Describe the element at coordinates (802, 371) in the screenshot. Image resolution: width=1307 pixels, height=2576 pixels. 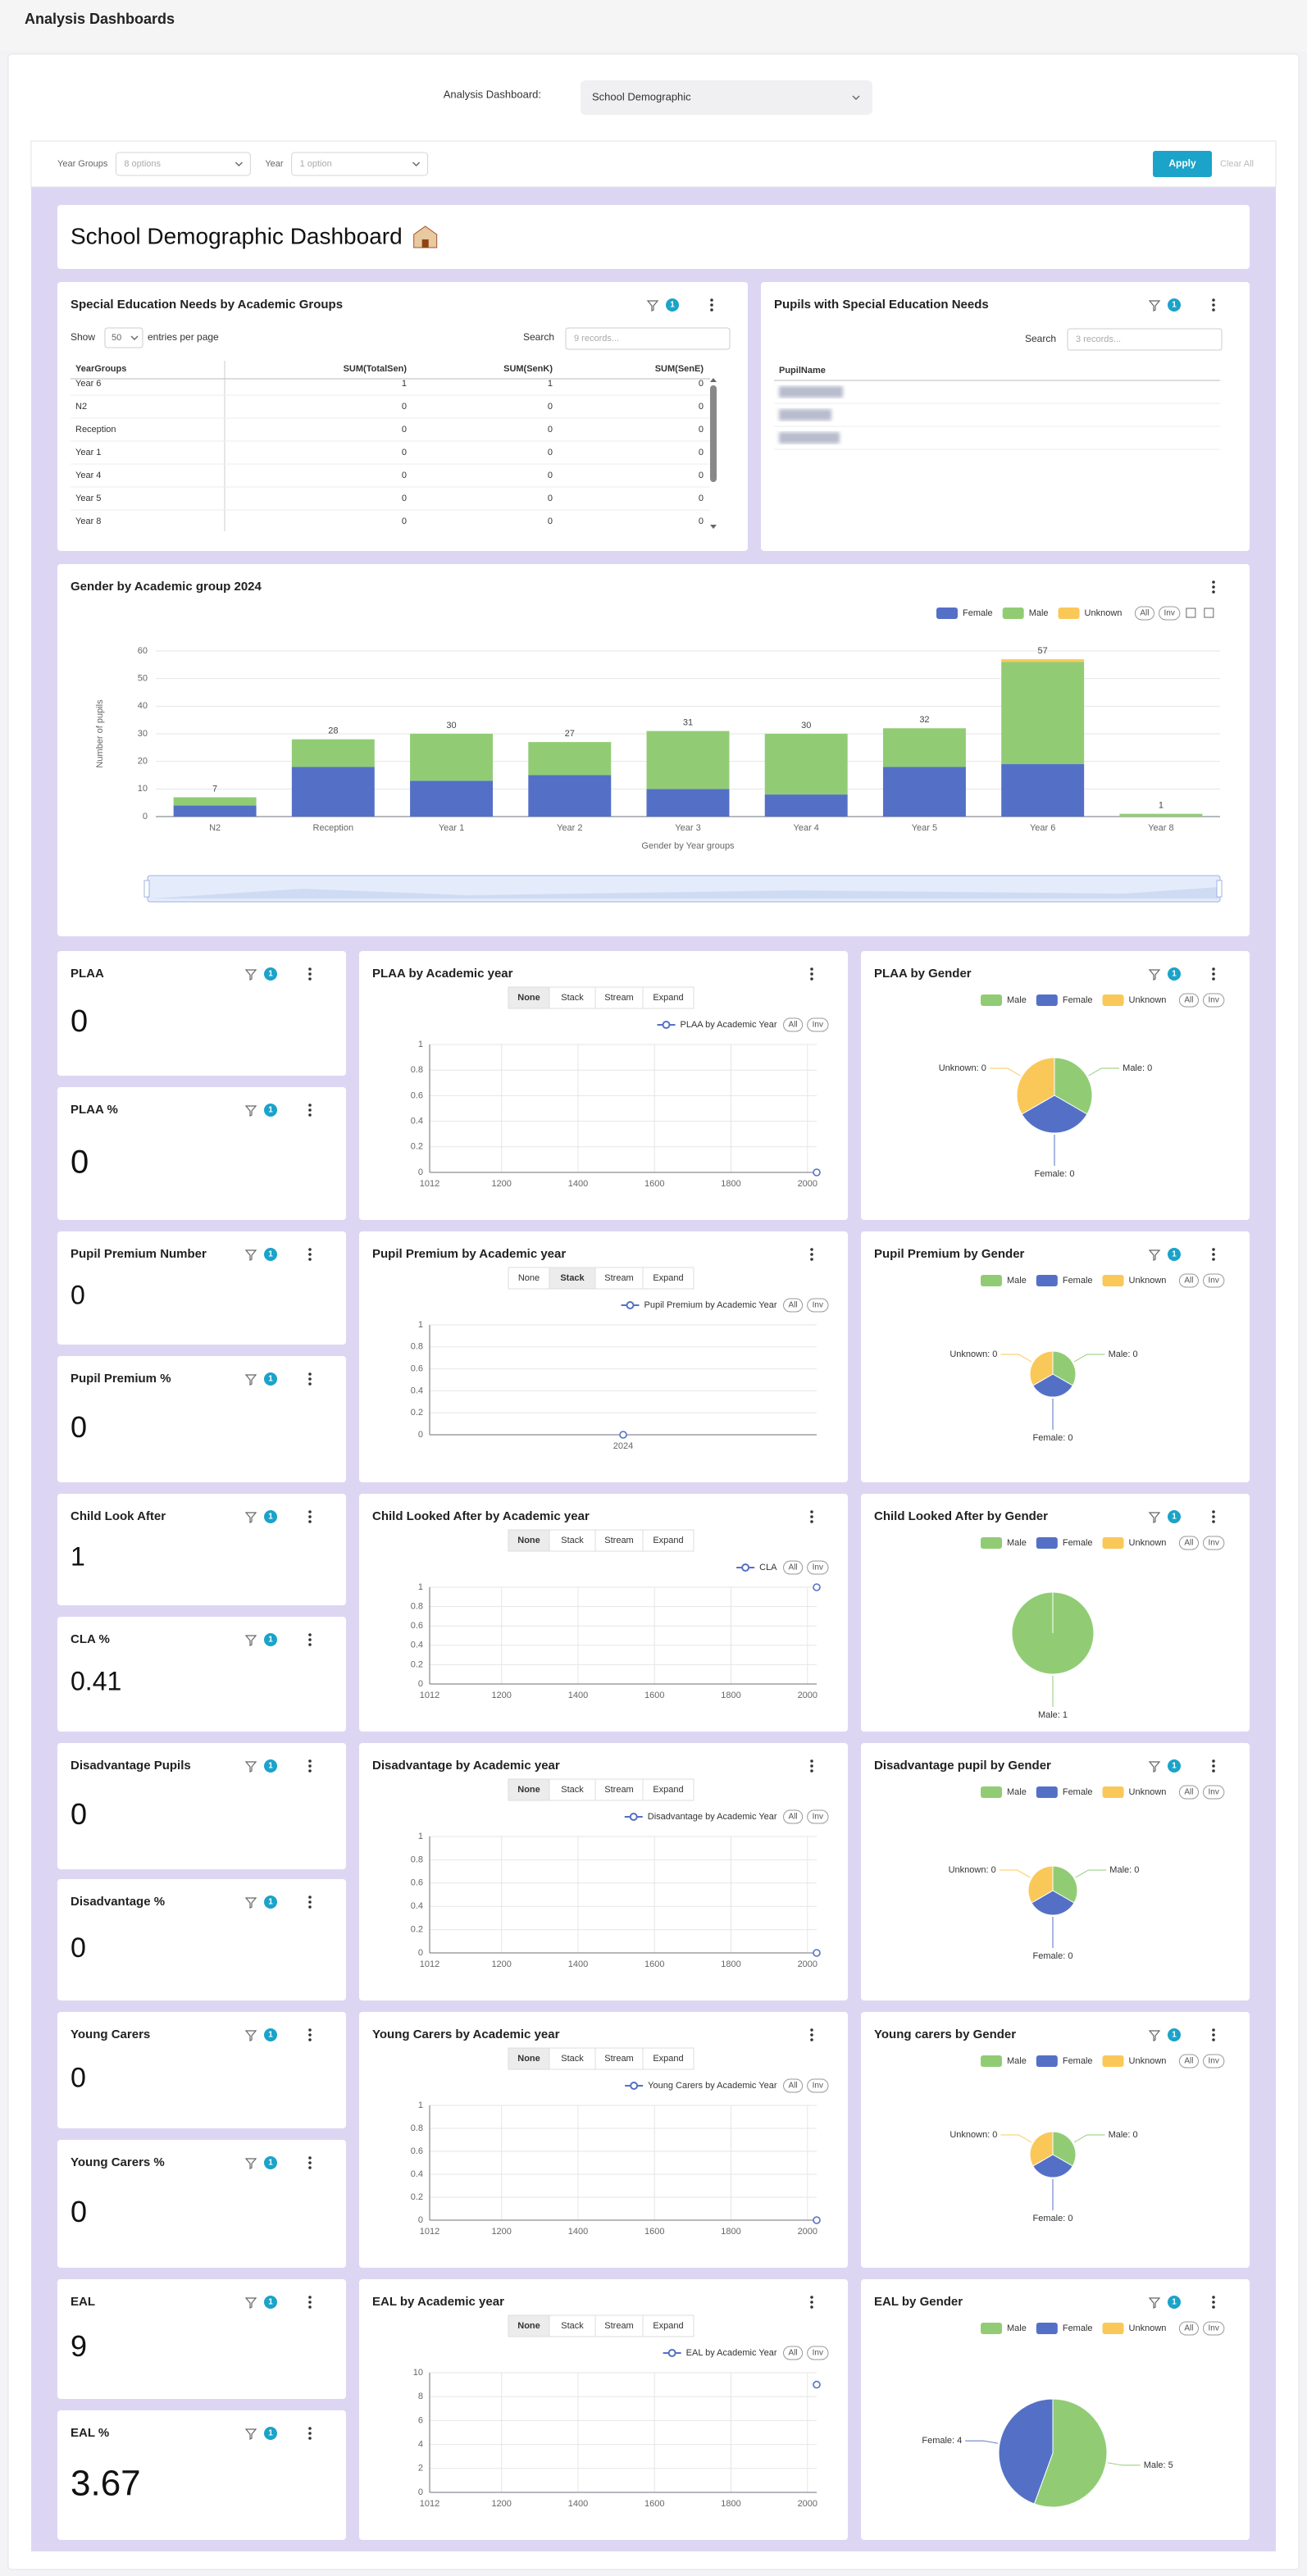
I see `column-header: PupilName` at that location.